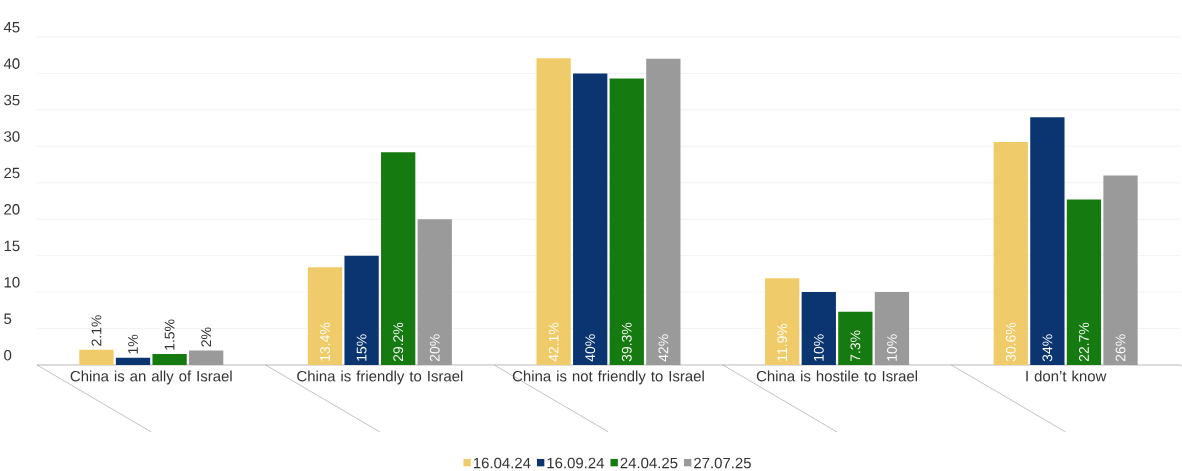 The width and height of the screenshot is (1182, 471). I want to click on y-tick-label: 20, so click(12, 209).